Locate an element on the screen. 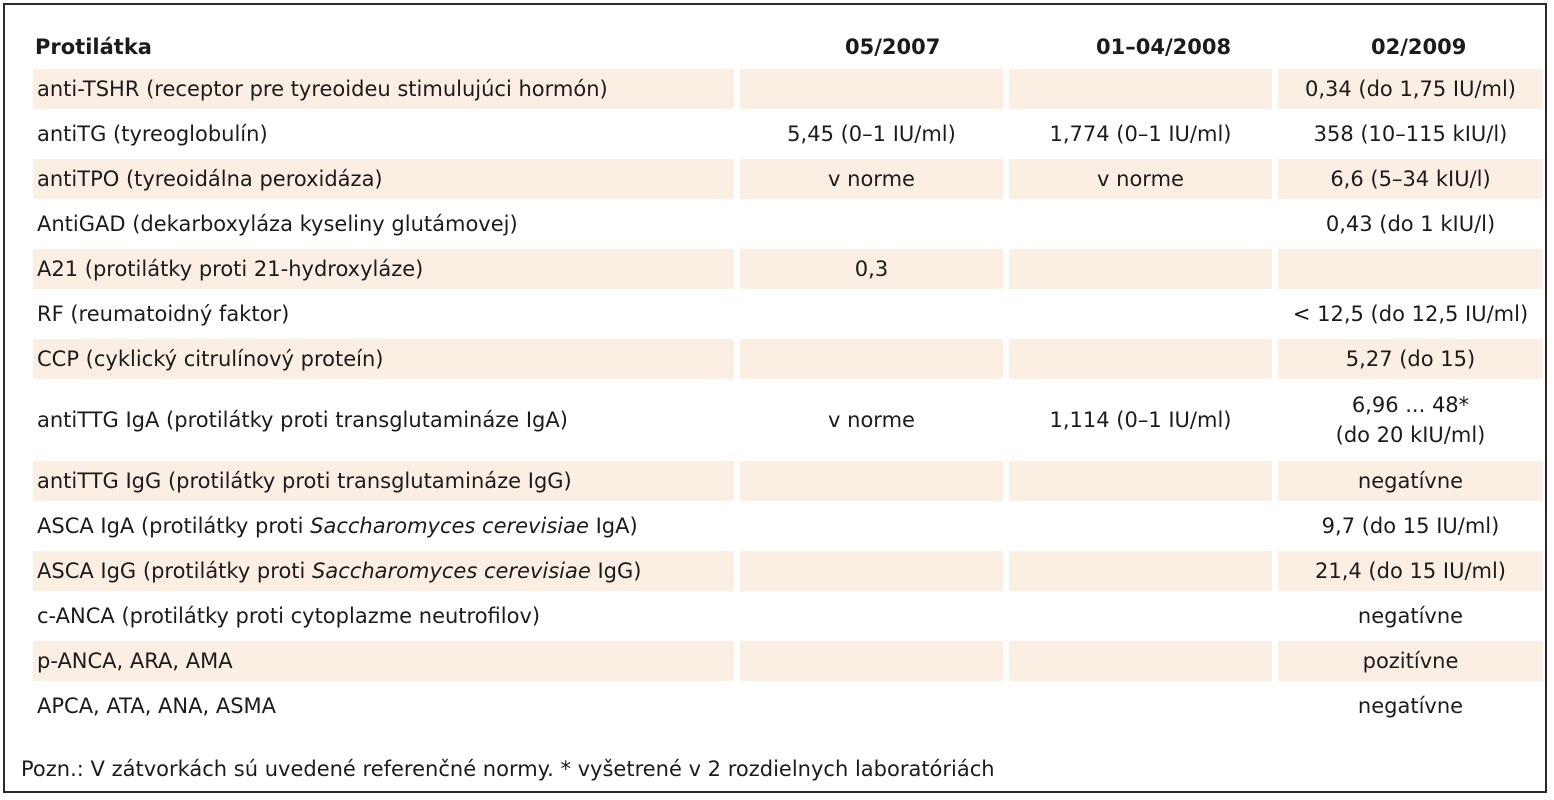 Image resolution: width=1554 pixels, height=800 pixels. antibody-name-cell: RF (reumatoidný faktor) is located at coordinates (163, 314).